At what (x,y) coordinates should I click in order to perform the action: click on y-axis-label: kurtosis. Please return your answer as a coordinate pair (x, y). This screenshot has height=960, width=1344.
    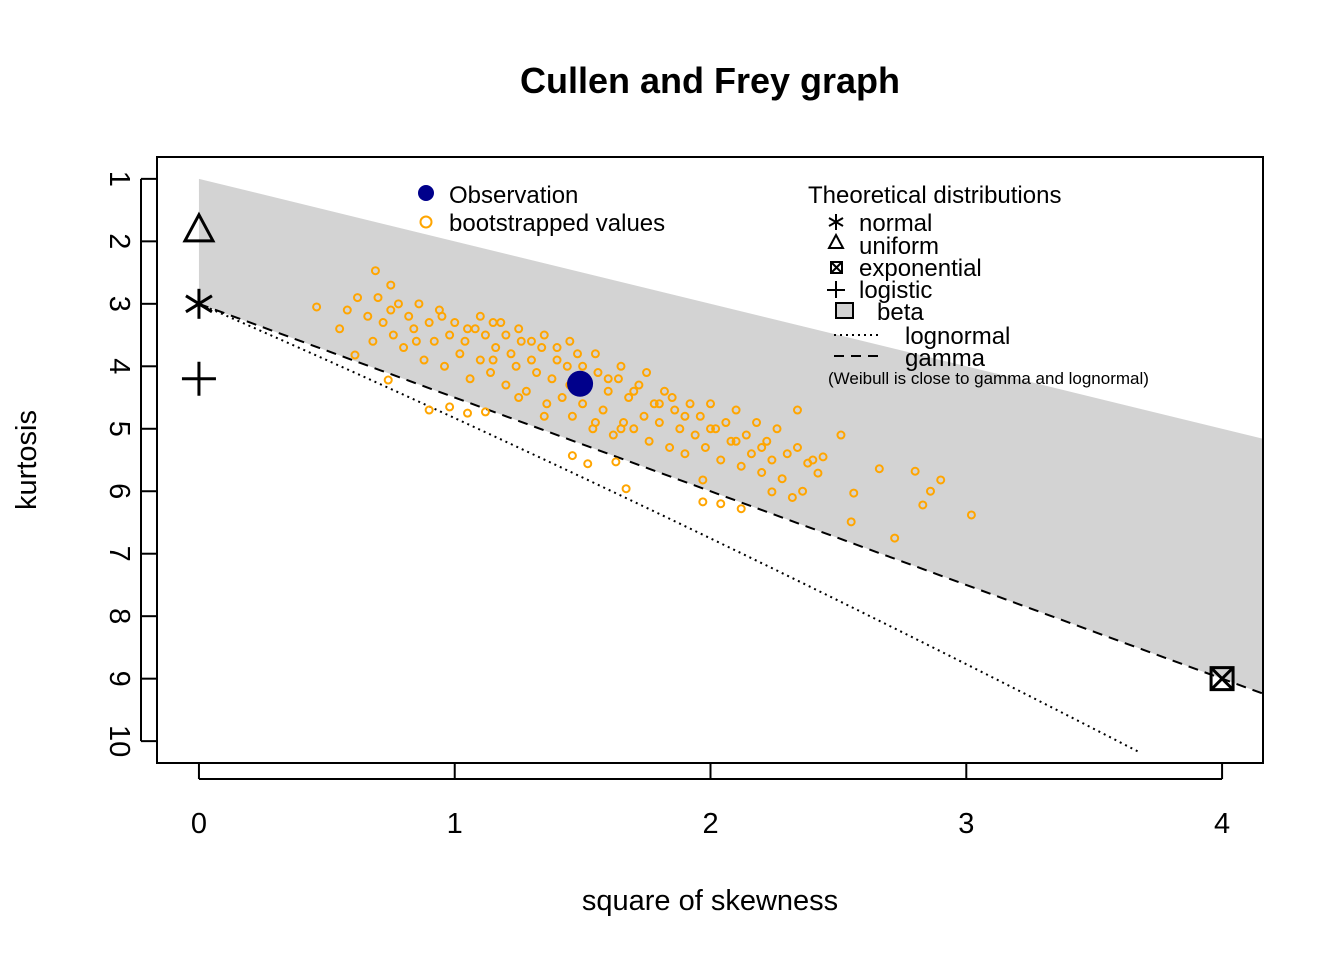
    Looking at the image, I should click on (27, 460).